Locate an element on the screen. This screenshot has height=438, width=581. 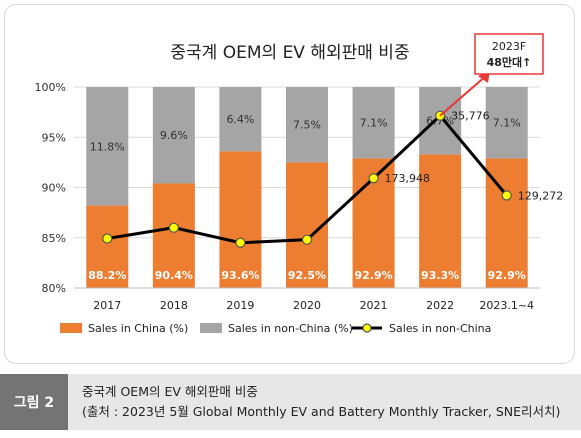
x-tick-label: 2020 is located at coordinates (307, 305).